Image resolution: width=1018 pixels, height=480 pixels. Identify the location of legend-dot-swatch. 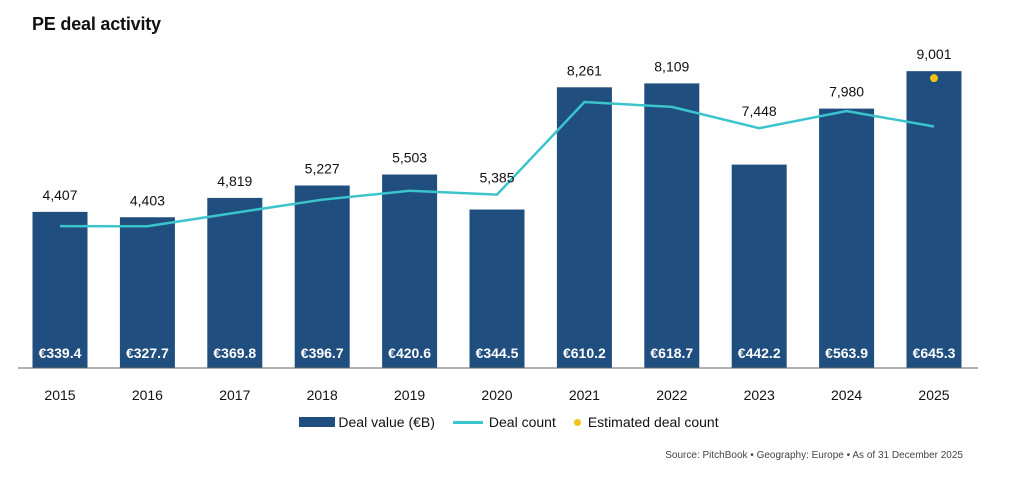
(577, 422).